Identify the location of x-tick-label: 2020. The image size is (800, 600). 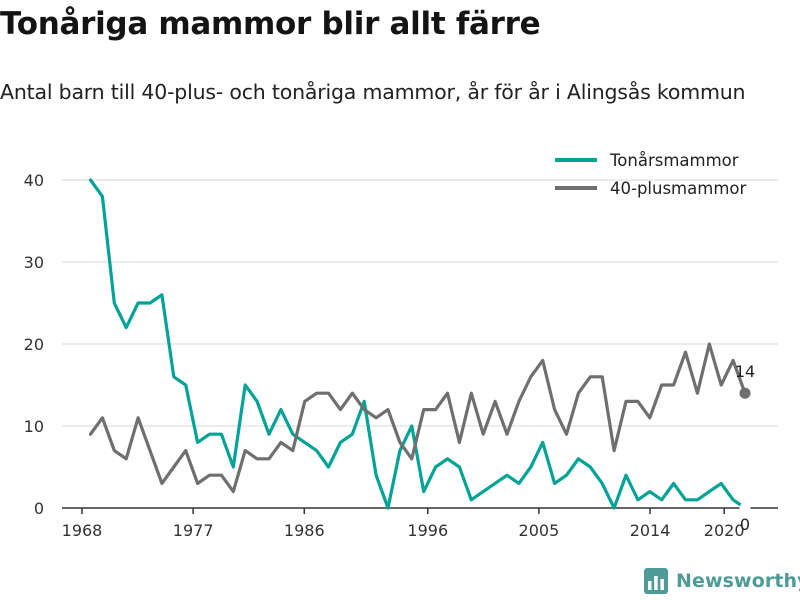
(724, 530).